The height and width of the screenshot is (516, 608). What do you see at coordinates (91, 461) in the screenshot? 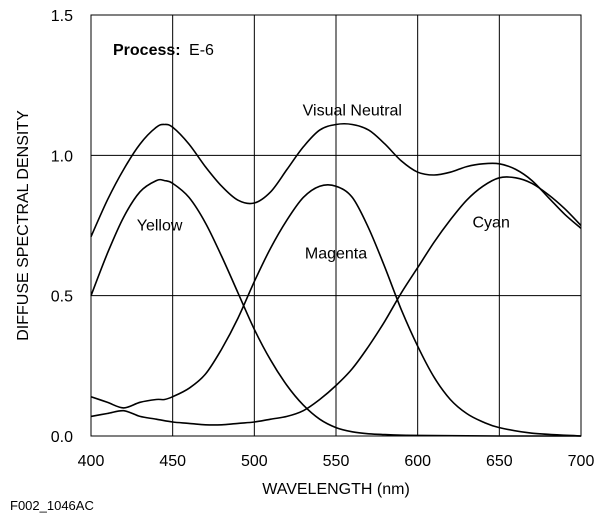
I see `x-tick-label: 400` at bounding box center [91, 461].